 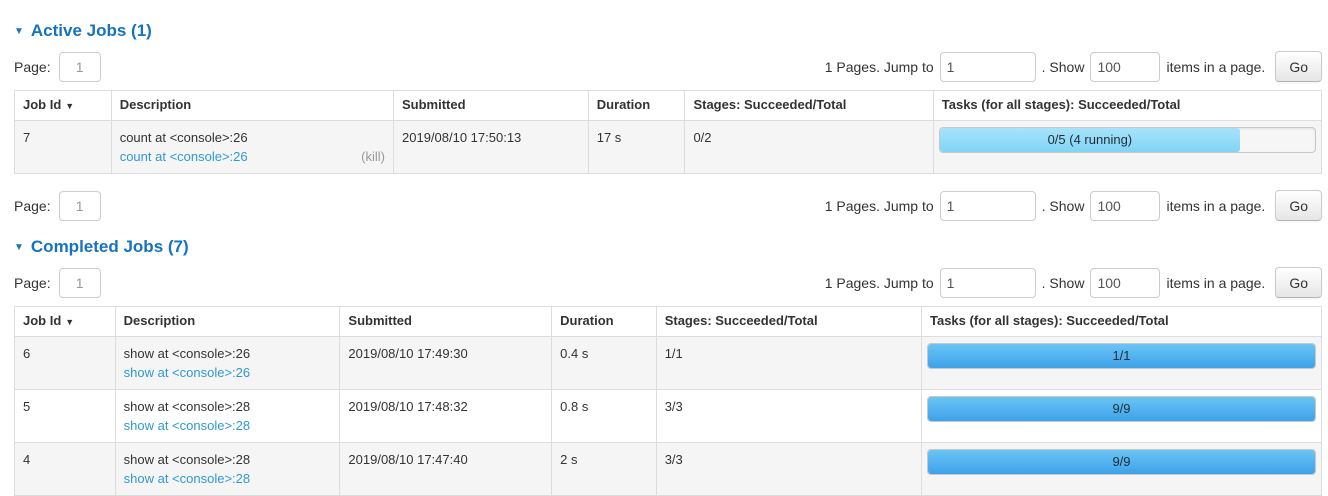 What do you see at coordinates (63, 147) in the screenshot?
I see `job-id-cell: 7` at bounding box center [63, 147].